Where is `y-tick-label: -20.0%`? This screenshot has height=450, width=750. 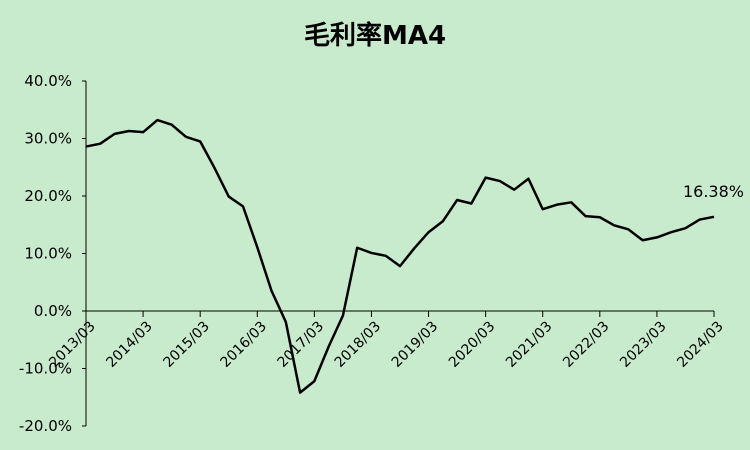 y-tick-label: -20.0% is located at coordinates (45, 426).